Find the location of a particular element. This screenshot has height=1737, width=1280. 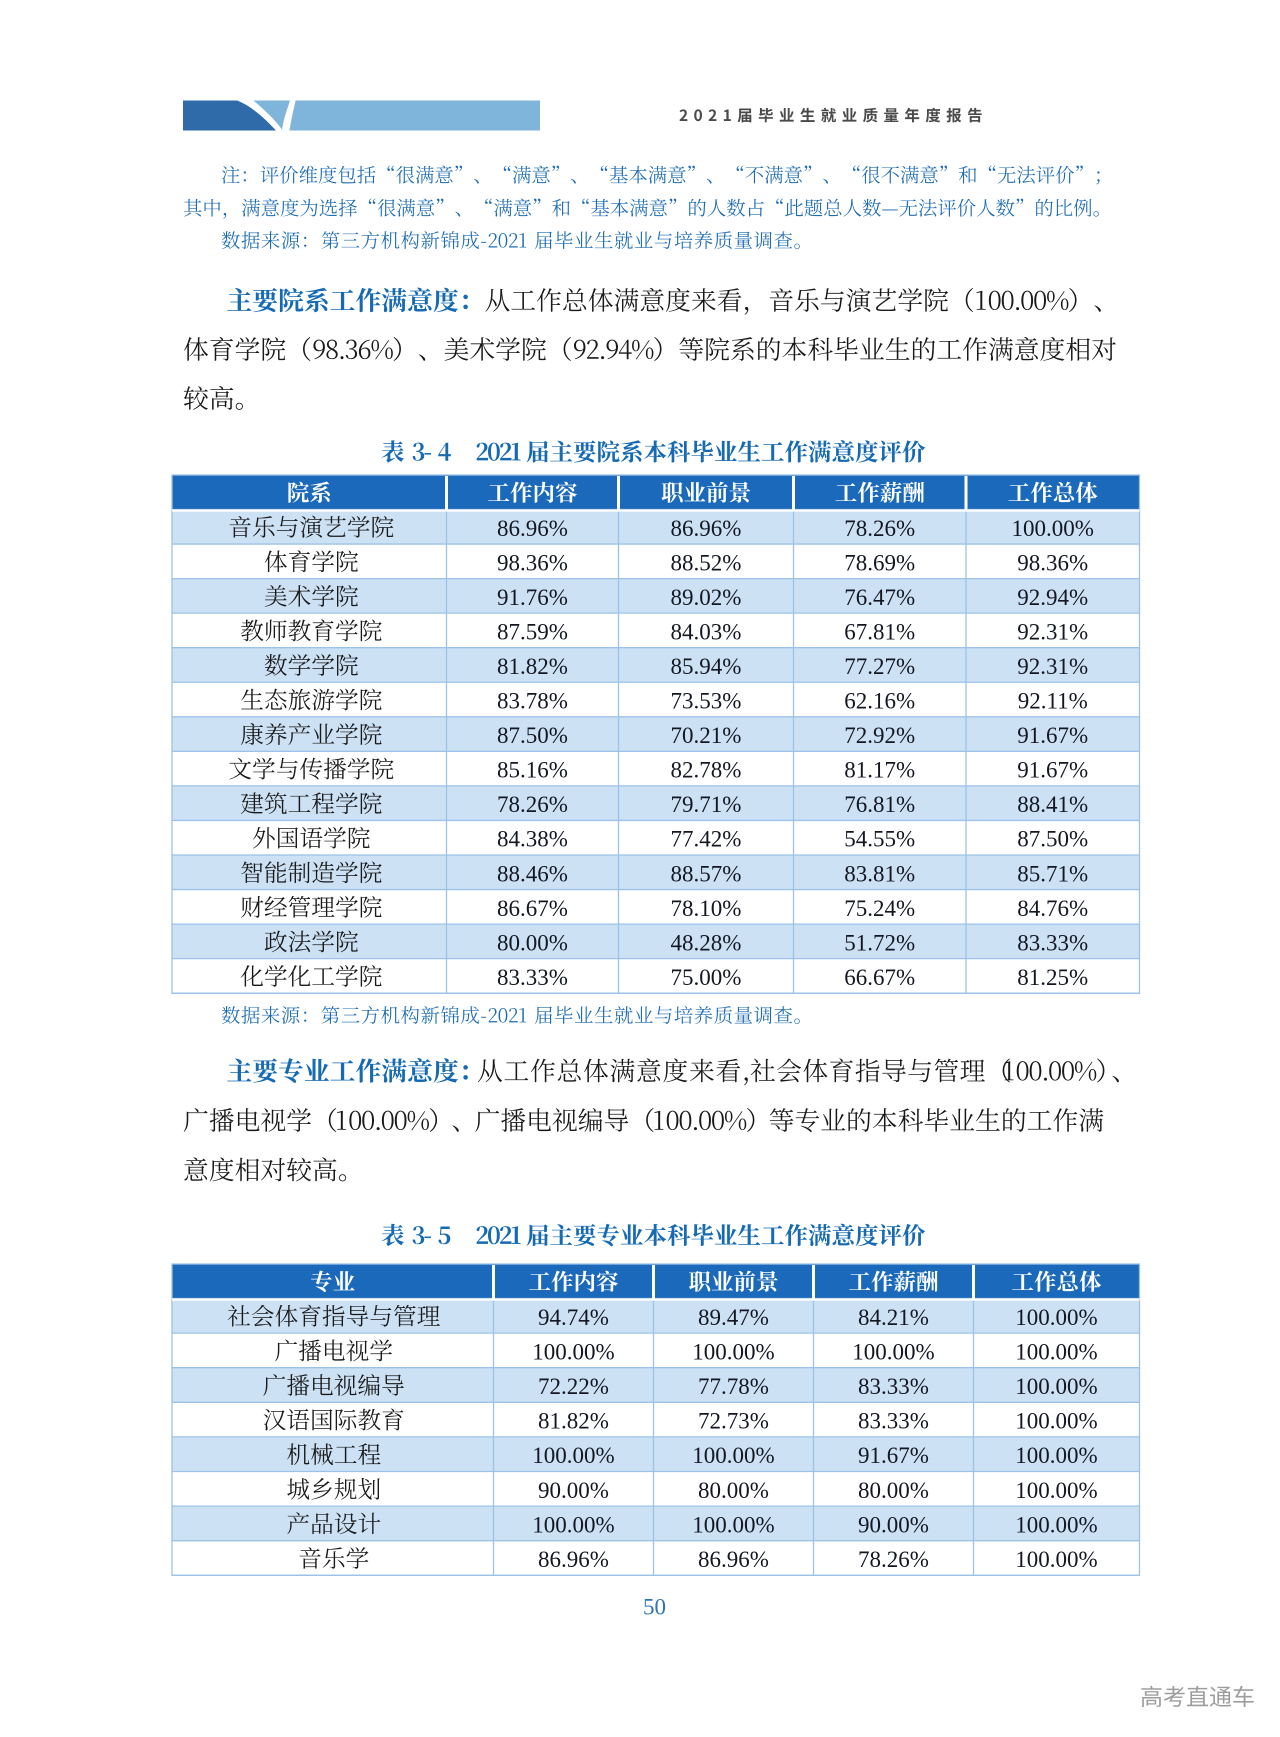

svg-text: 84.21% is located at coordinates (893, 1317).